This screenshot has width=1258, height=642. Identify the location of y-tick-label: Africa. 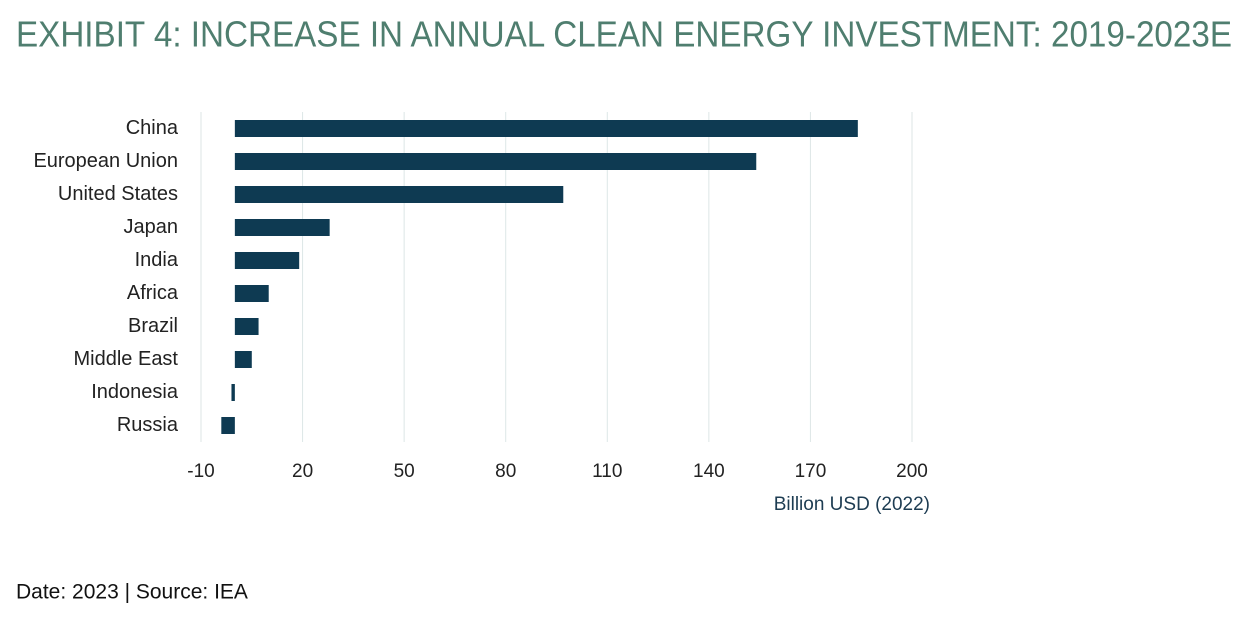
(153, 293).